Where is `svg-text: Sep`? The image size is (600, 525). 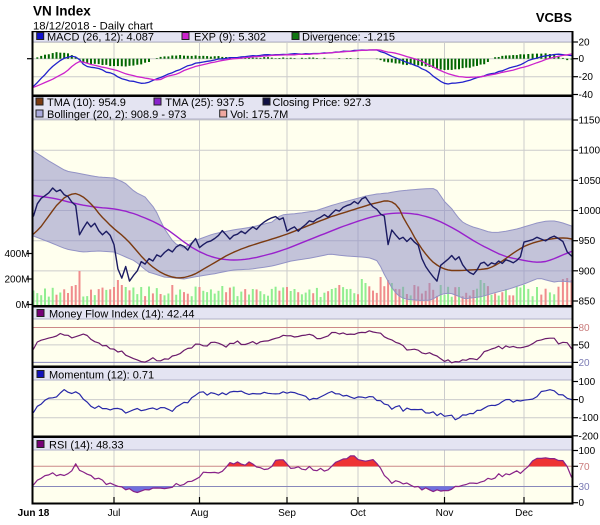 svg-text: Sep is located at coordinates (287, 513).